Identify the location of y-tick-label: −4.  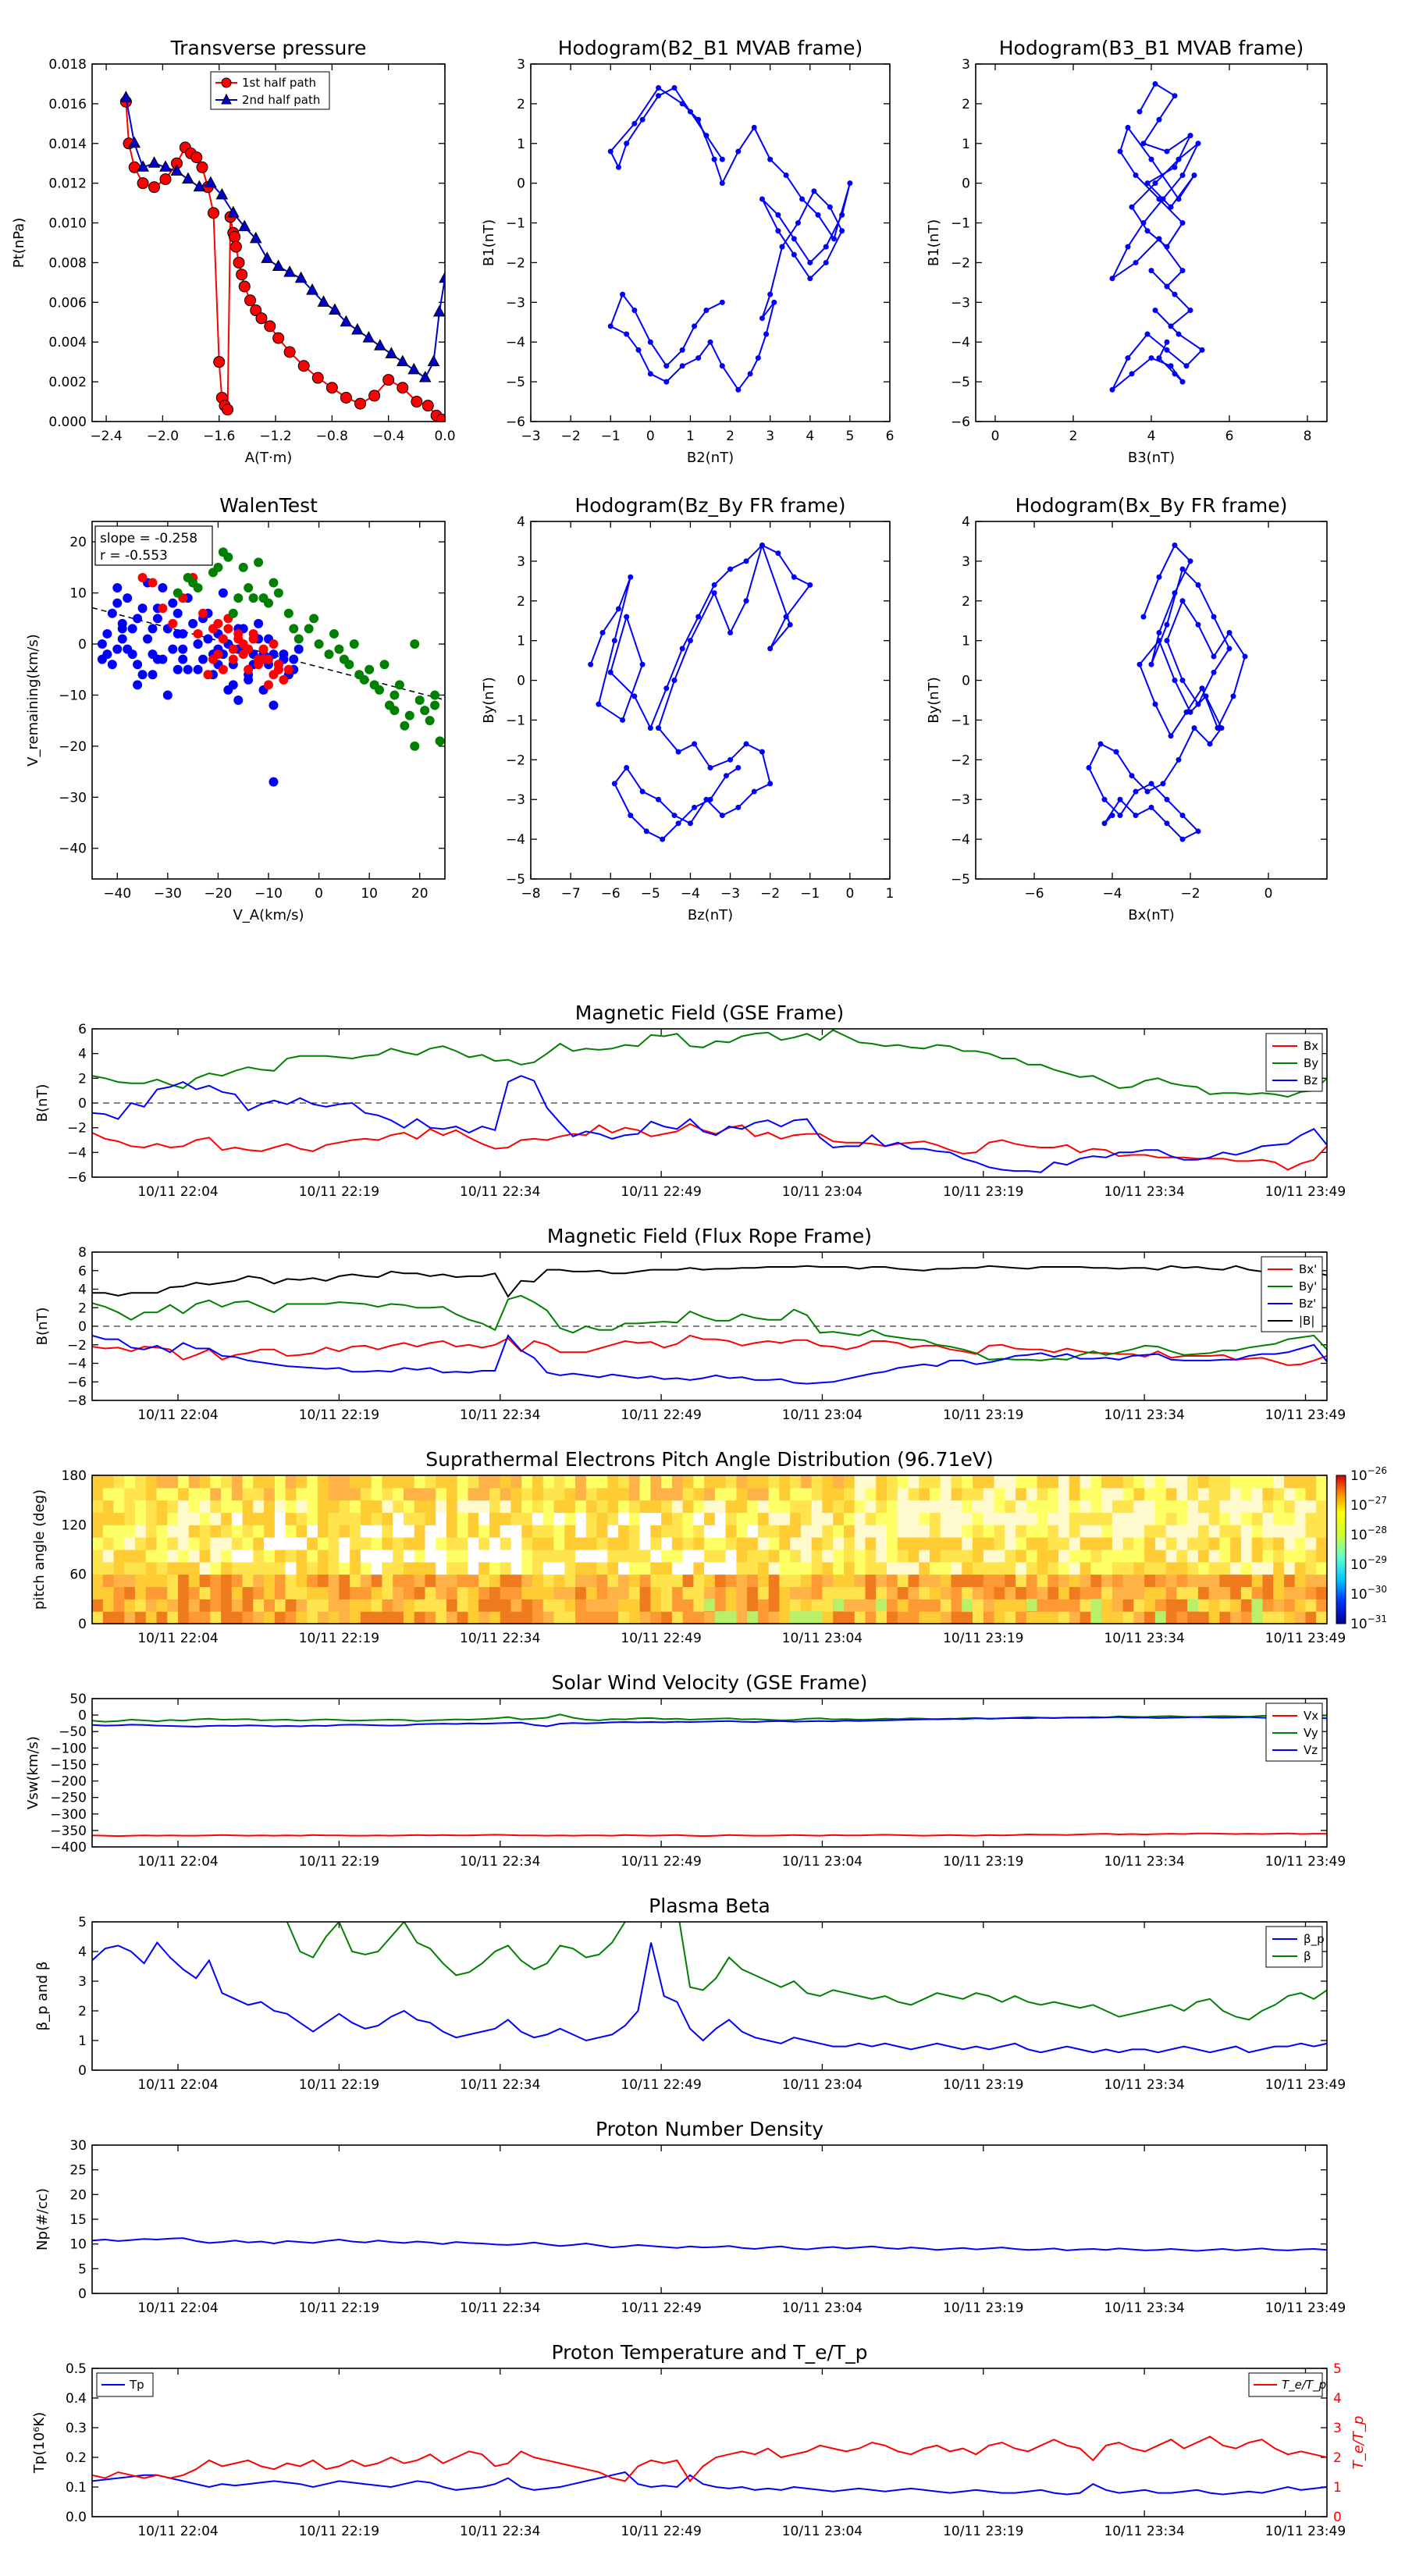
(515, 342).